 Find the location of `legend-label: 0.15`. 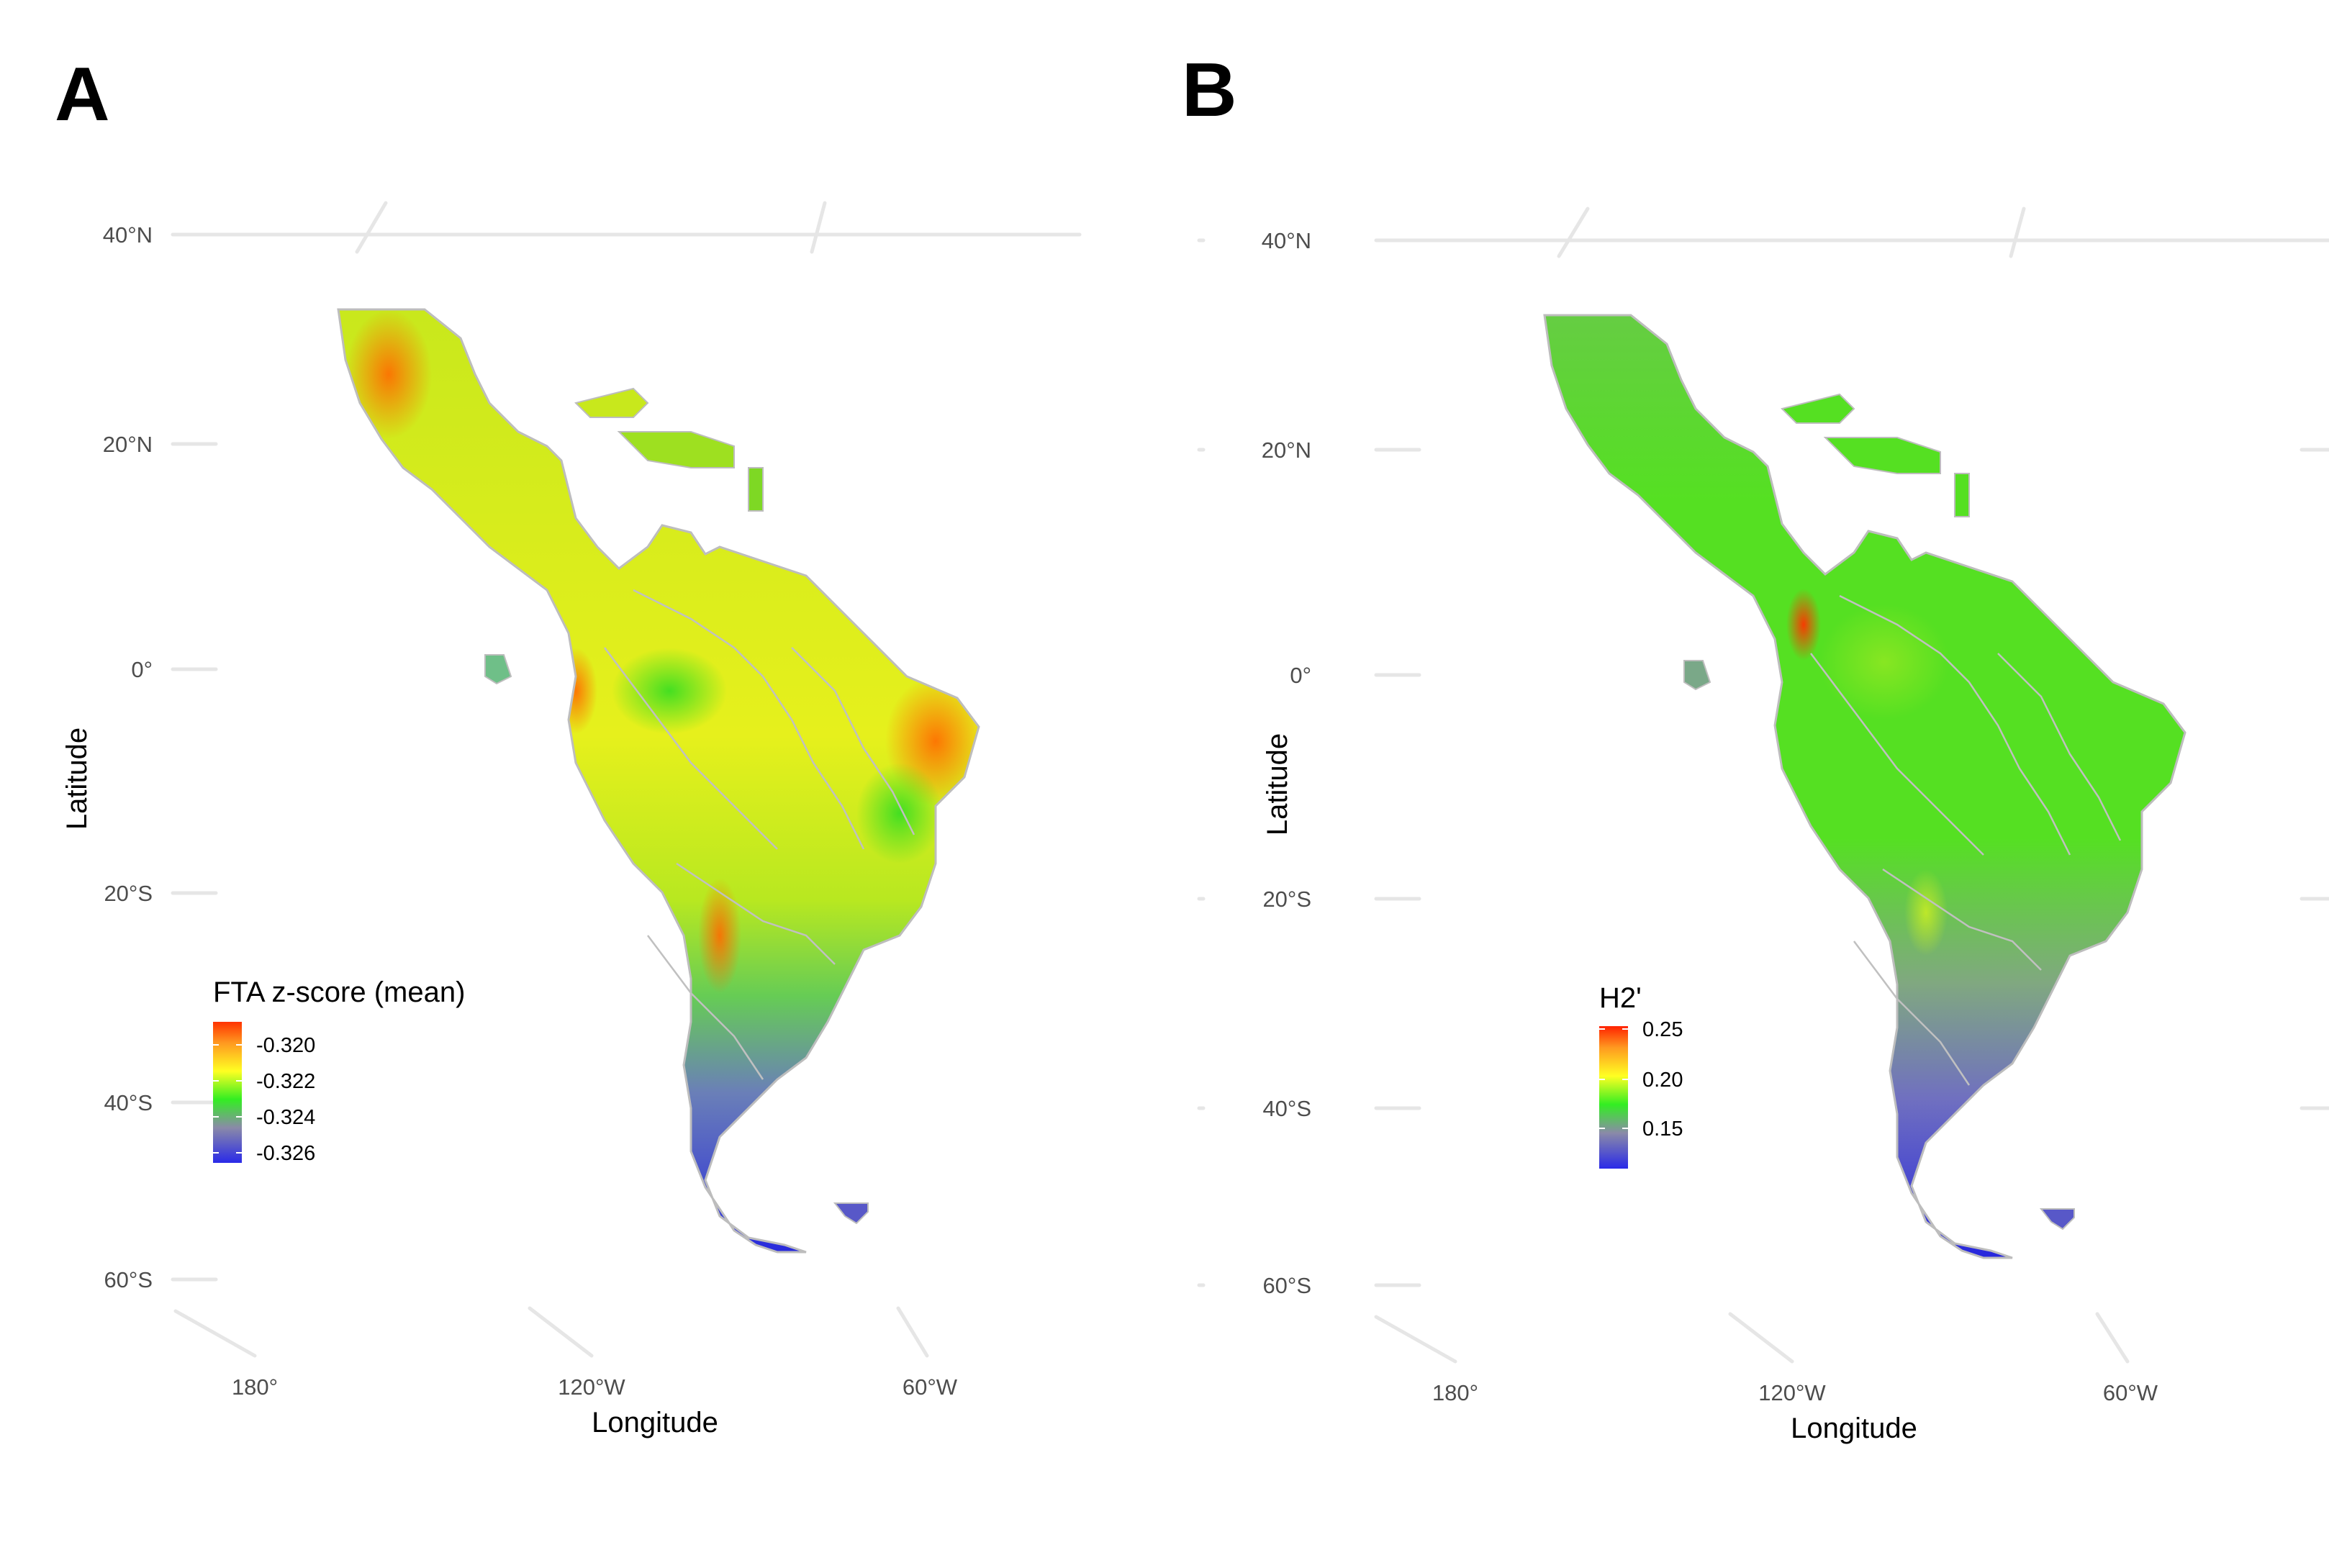

legend-label: 0.15 is located at coordinates (1662, 1129).